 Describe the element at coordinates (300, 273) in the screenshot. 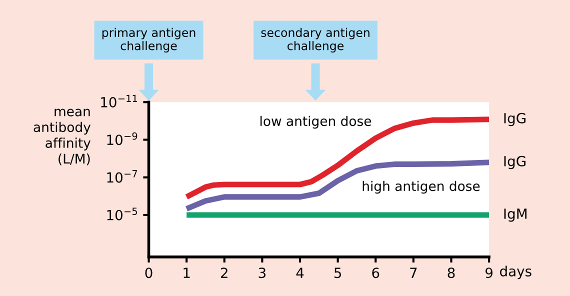

I see `x-tick-label: 4` at that location.